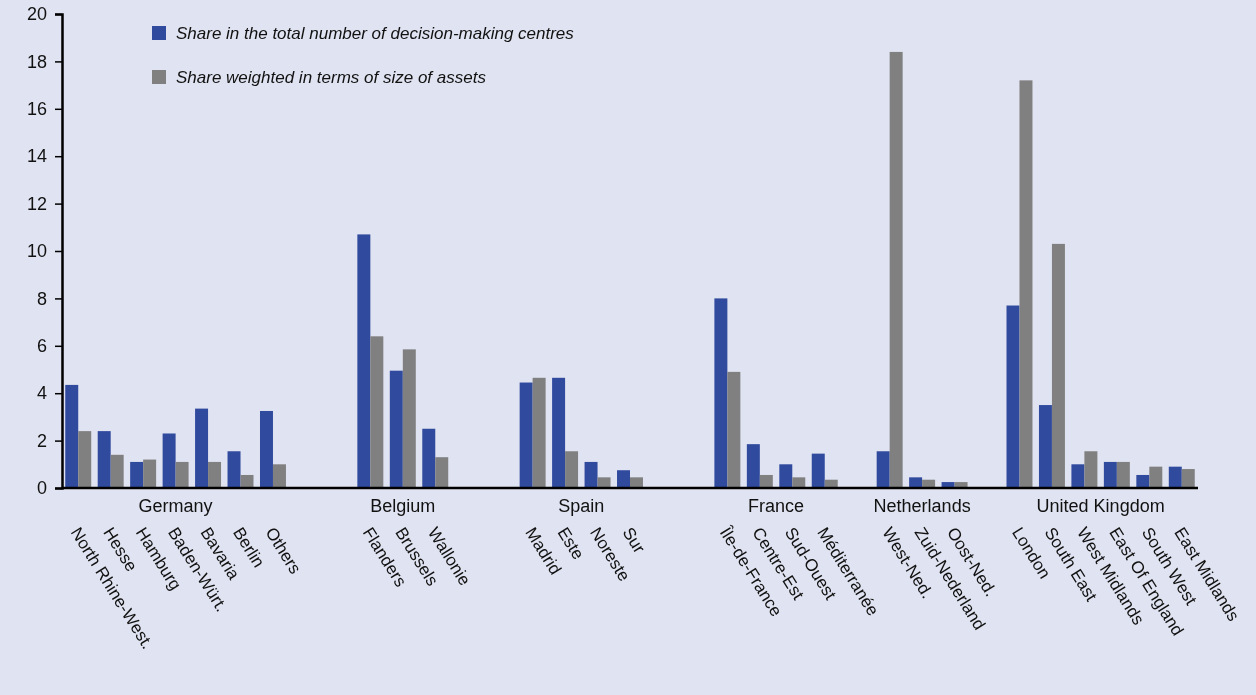 This screenshot has height=695, width=1256. Describe the element at coordinates (41, 346) in the screenshot. I see `y-tick-label: 6` at that location.